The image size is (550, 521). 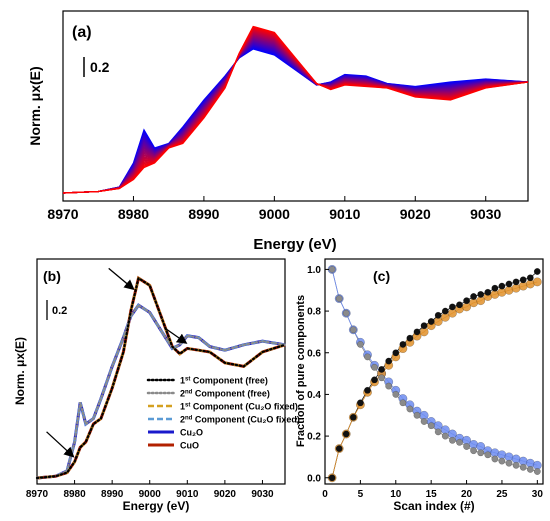 What do you see at coordinates (244, 407) in the screenshot?
I see `legend-label-text: Component (Cu₂O fixed)` at bounding box center [244, 407].